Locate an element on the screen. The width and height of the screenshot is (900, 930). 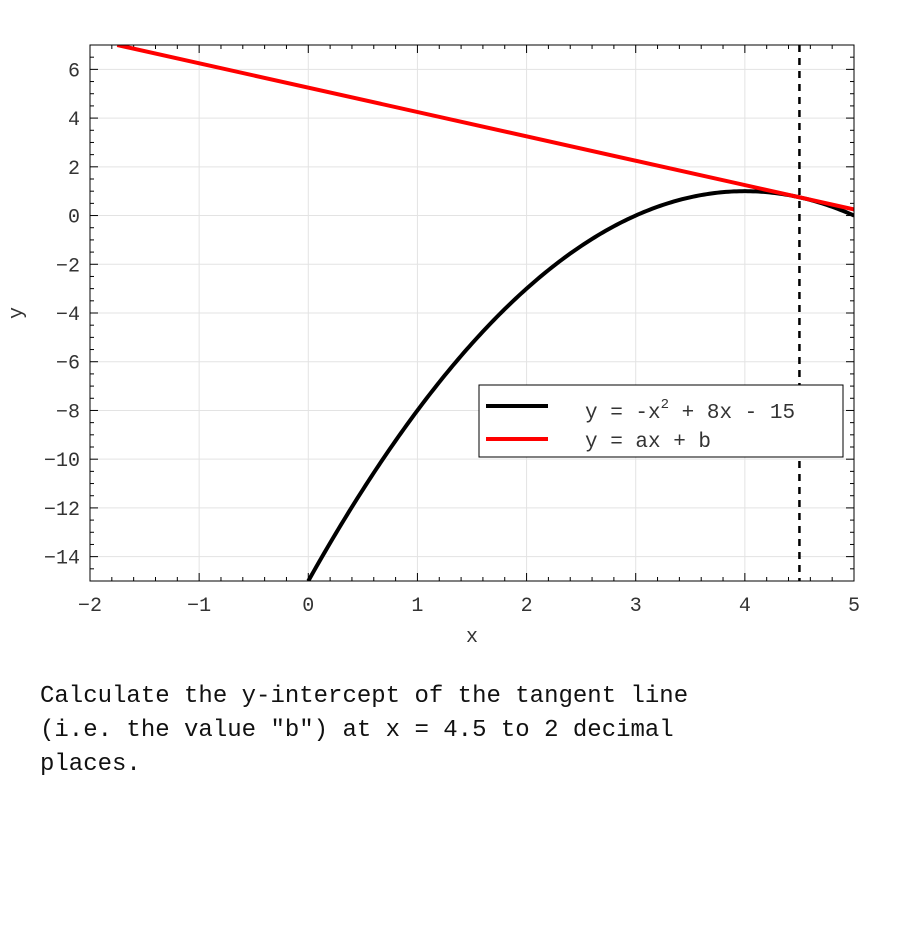
x-tick-label: 0 is located at coordinates (308, 606).